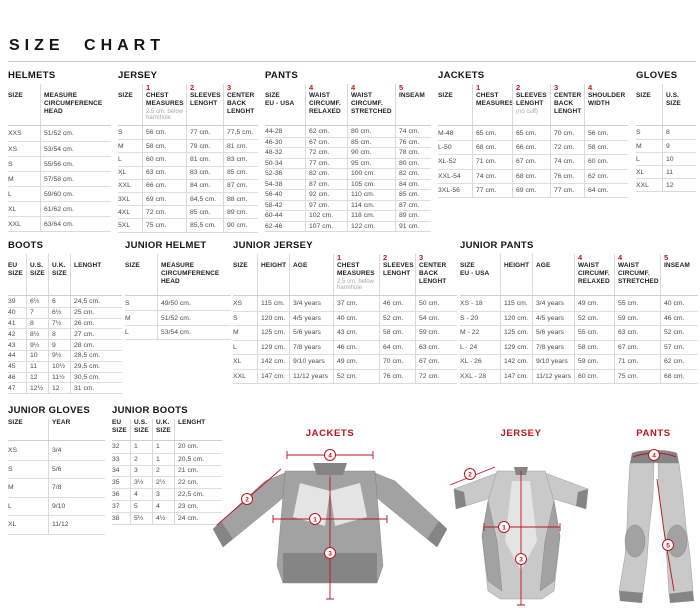 This screenshot has width=700, height=608. I want to click on table-cell: 58 cm., so click(397, 333).